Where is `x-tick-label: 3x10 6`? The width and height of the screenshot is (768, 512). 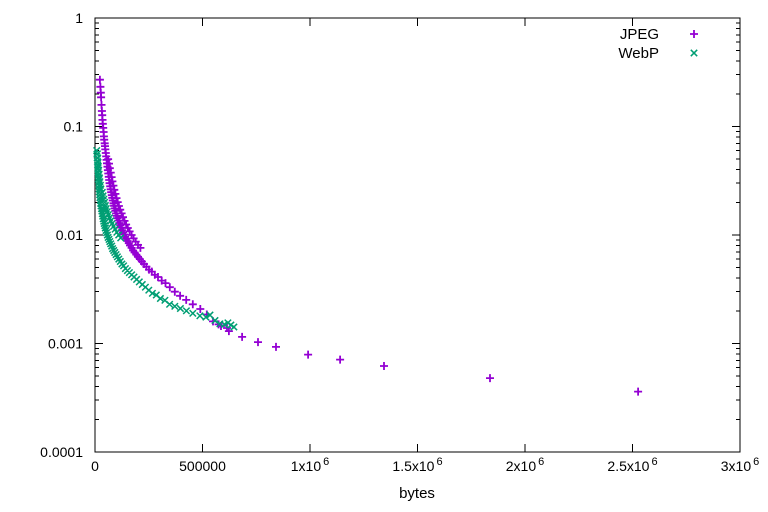 x-tick-label: 3x10 6 is located at coordinates (740, 465).